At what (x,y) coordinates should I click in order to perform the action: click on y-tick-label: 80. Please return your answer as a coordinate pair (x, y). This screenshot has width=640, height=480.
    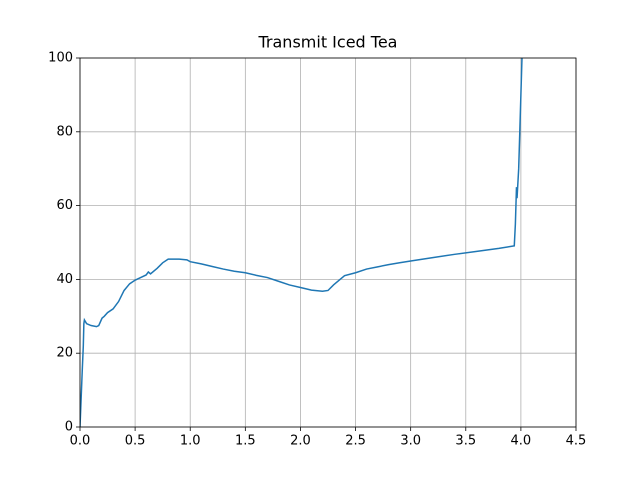
    Looking at the image, I should click on (64, 131).